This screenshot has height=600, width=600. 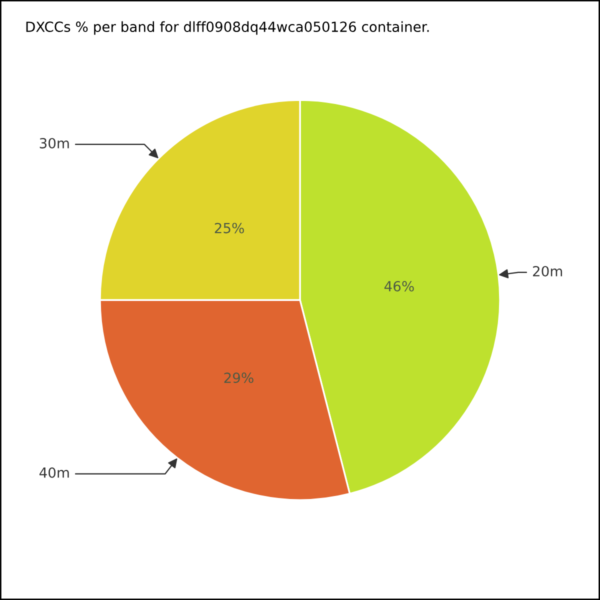 What do you see at coordinates (54, 143) in the screenshot?
I see `slice-label: 30m` at bounding box center [54, 143].